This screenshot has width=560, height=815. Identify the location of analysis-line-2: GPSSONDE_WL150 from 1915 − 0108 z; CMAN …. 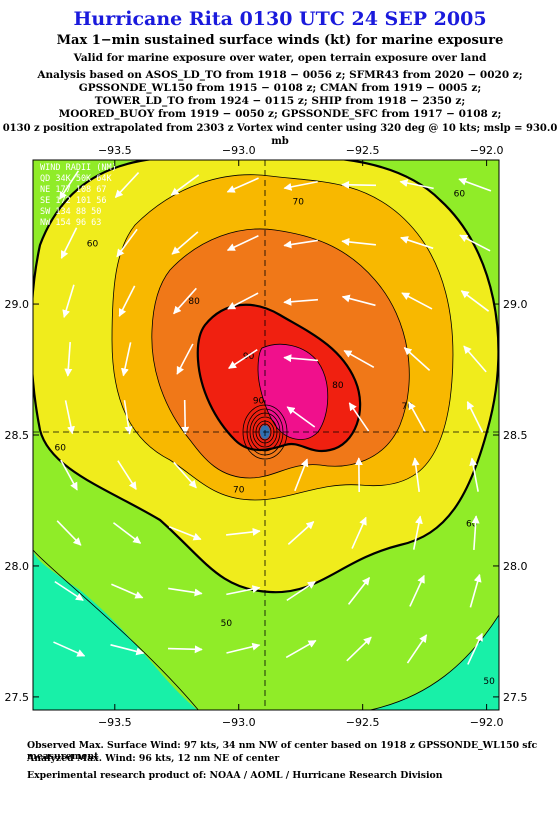
(280, 88).